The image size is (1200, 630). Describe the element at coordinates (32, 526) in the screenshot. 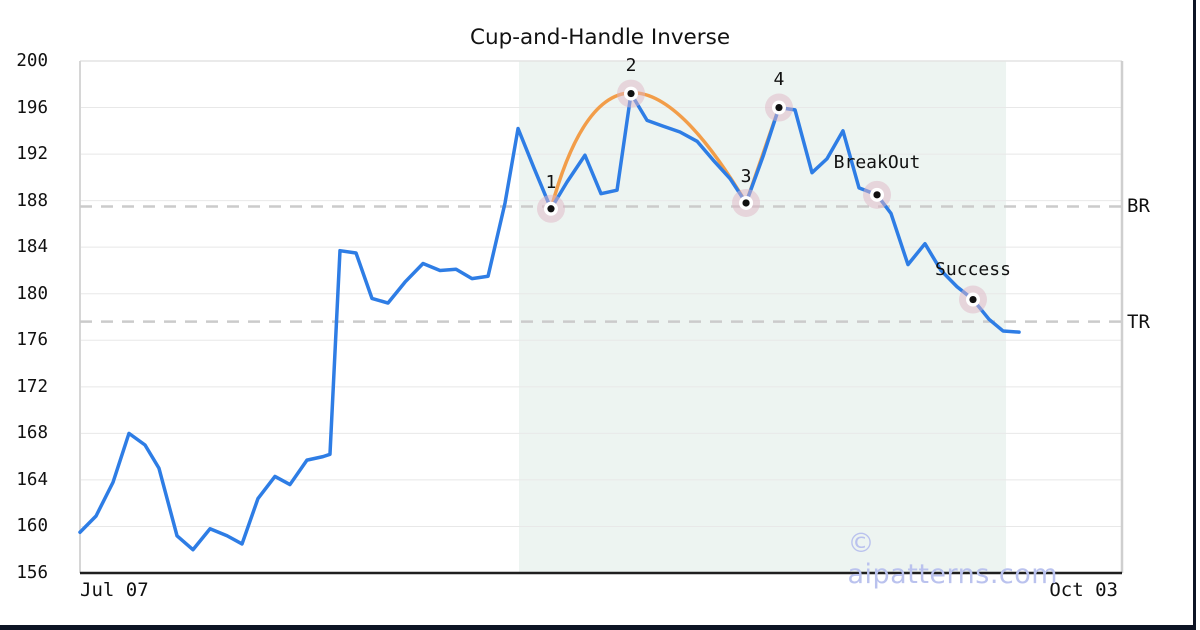

I see `y-tick-label: 160` at that location.